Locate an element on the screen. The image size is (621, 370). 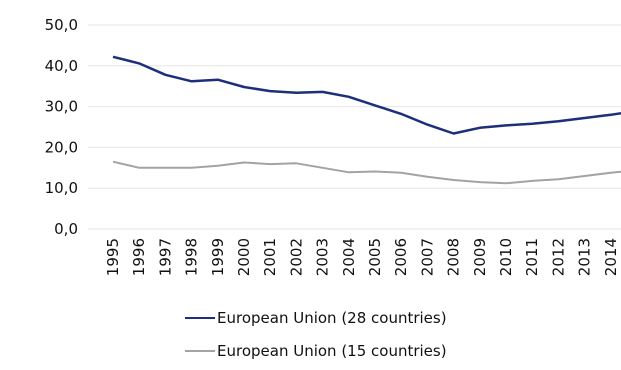
x-tick-label: 2008 is located at coordinates (454, 257).